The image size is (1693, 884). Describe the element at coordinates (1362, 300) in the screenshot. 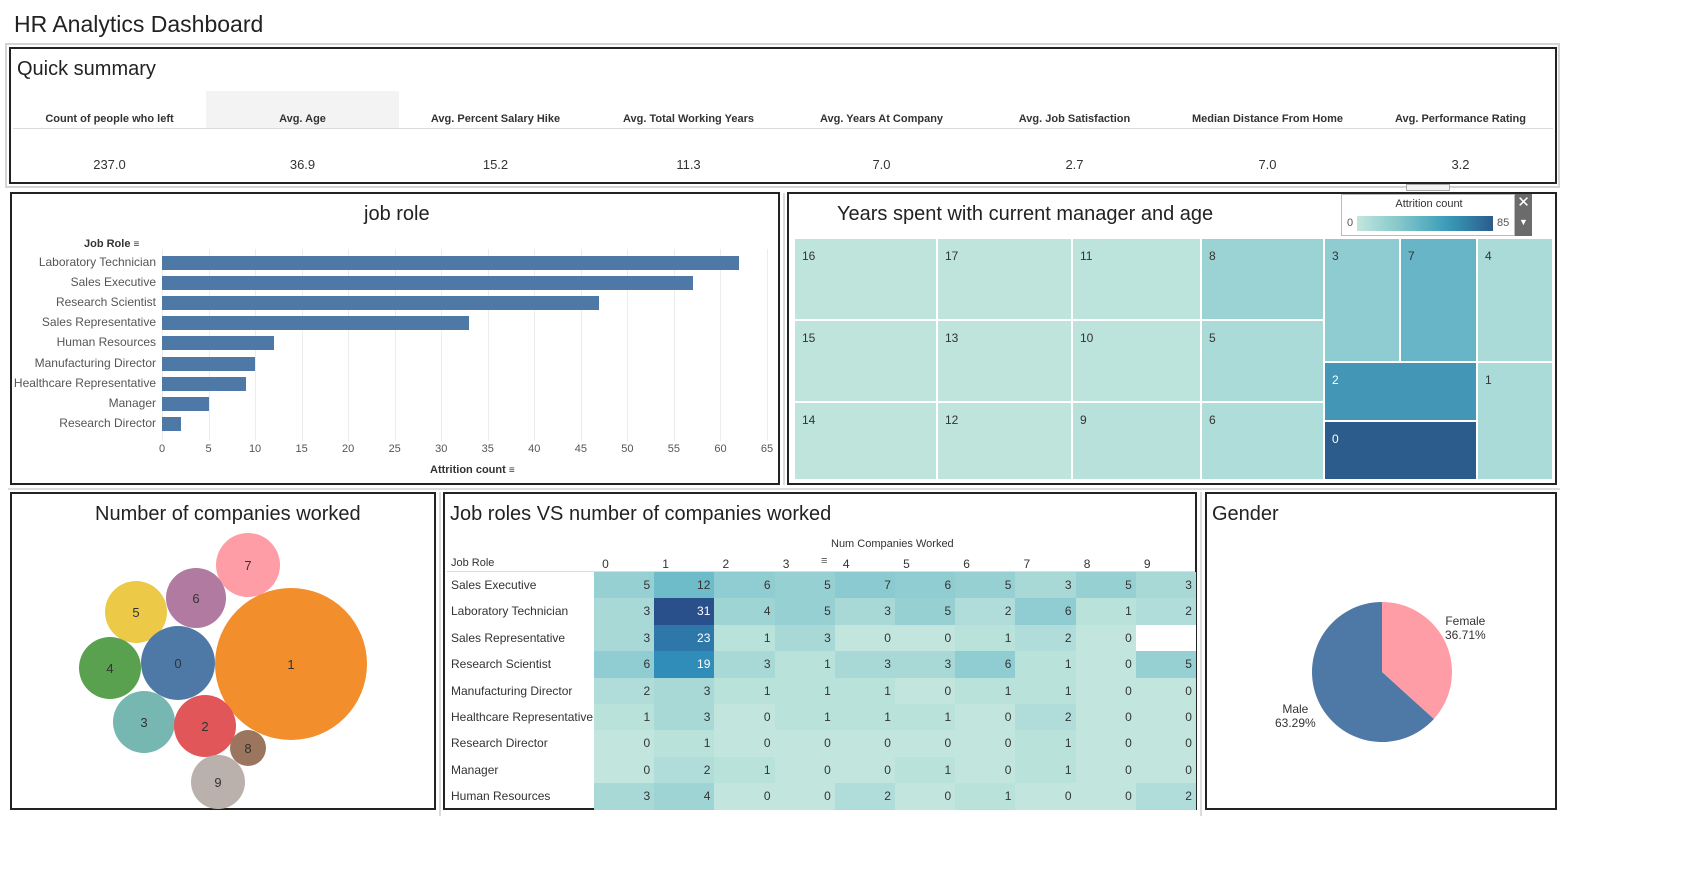

I see `treemap-cell: 3` at that location.